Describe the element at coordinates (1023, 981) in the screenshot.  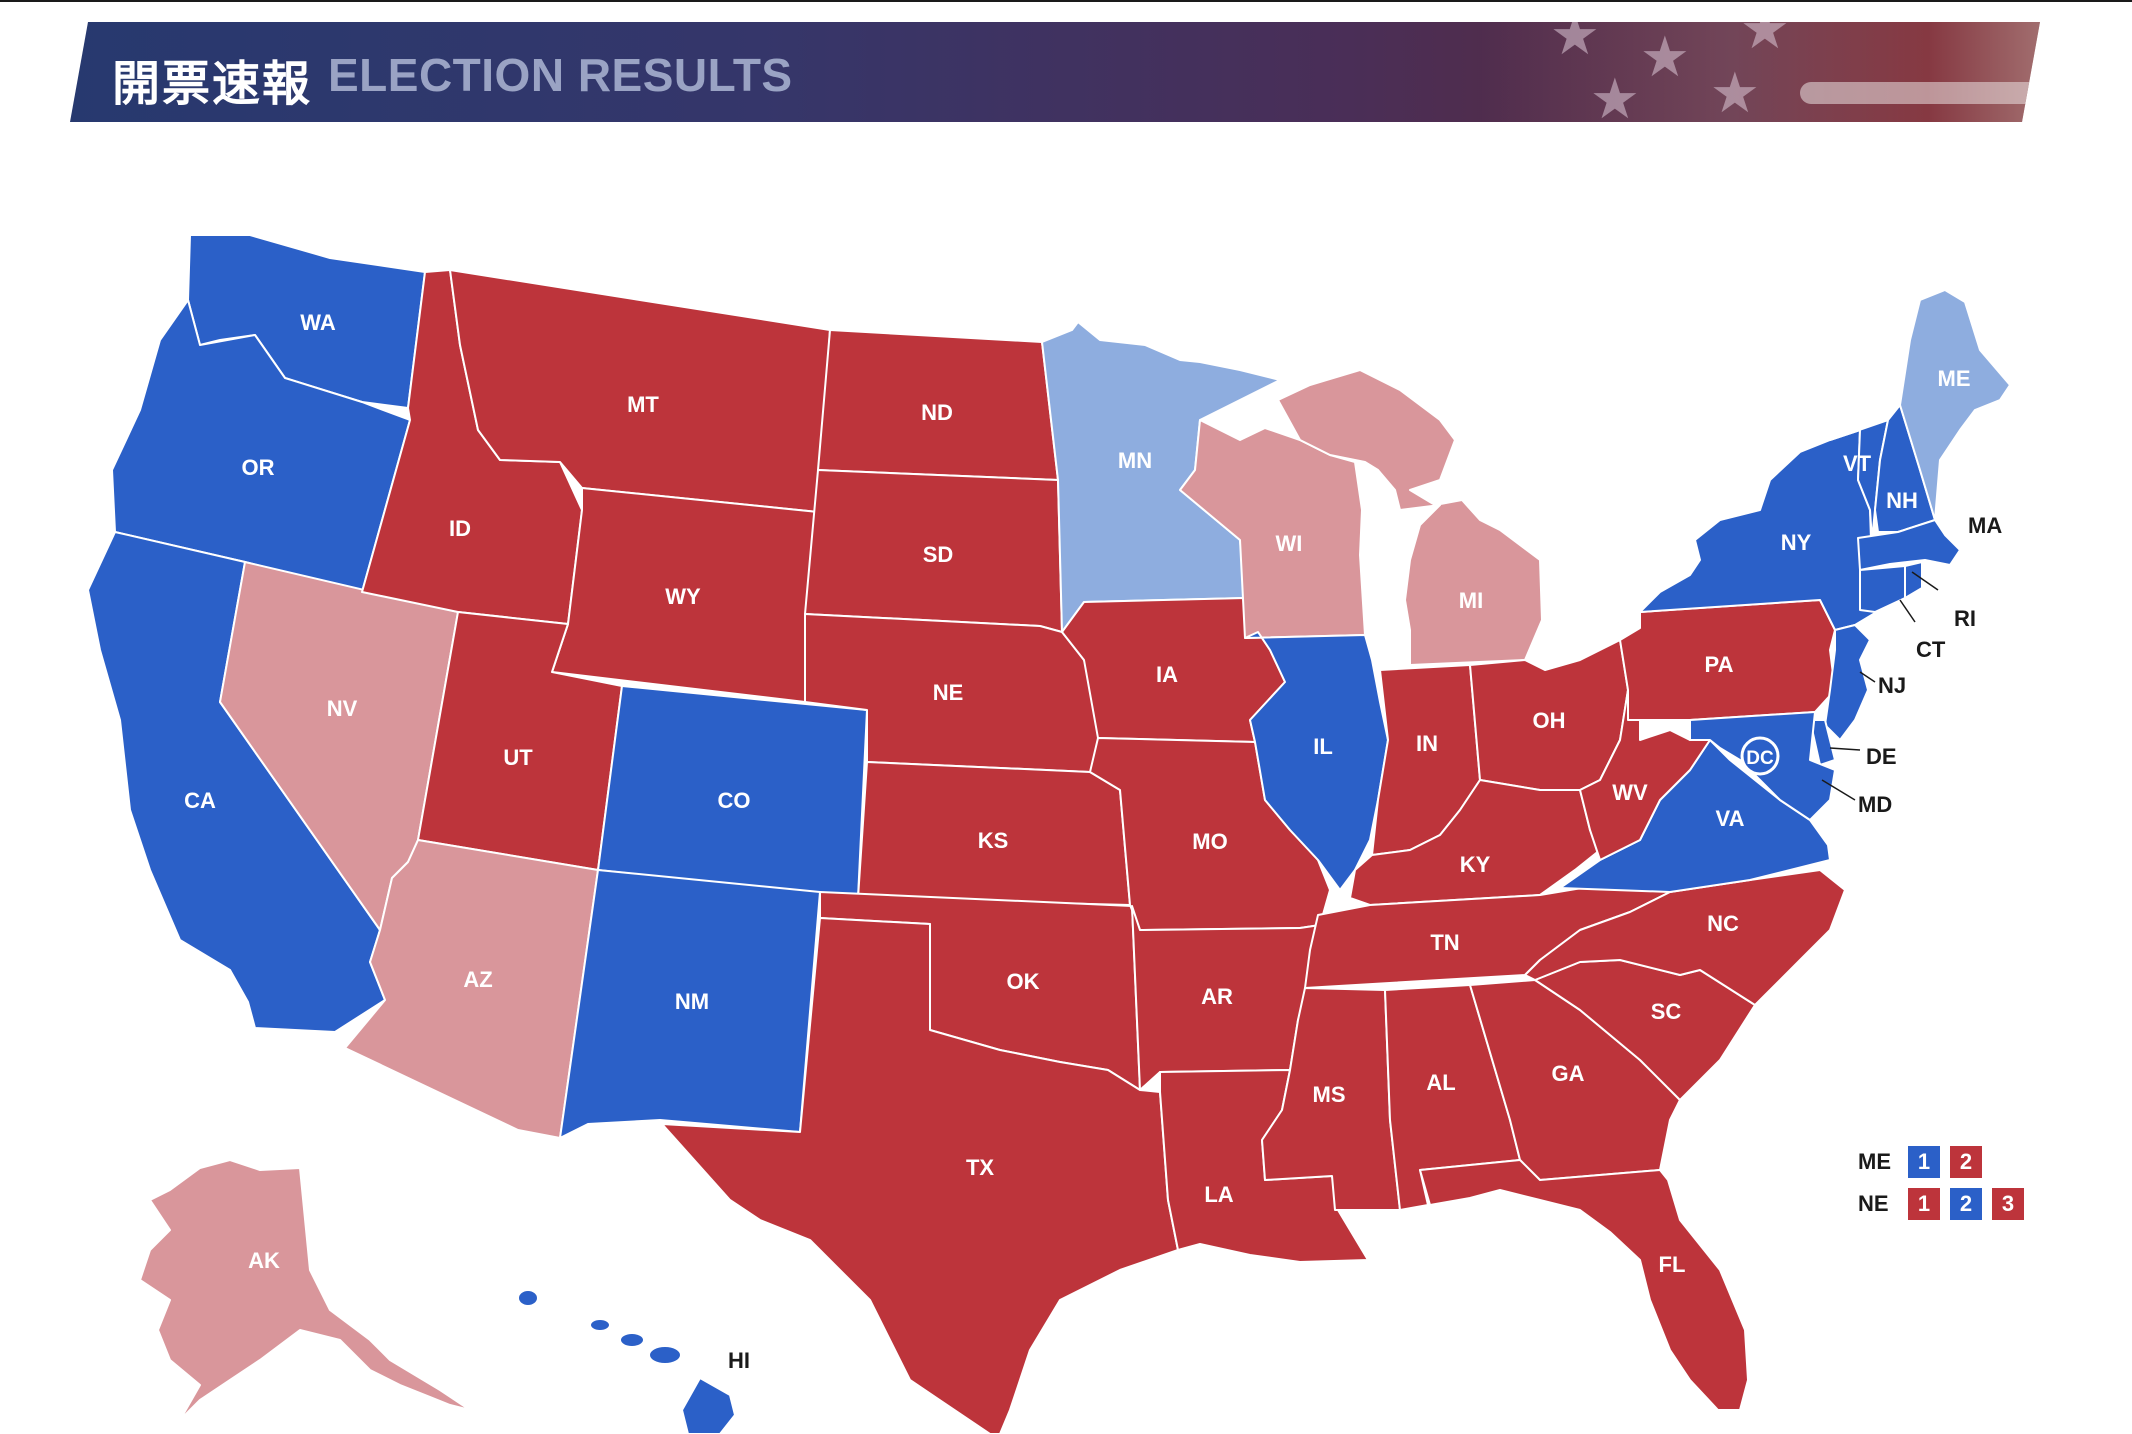
I see `label-ok: OK` at that location.